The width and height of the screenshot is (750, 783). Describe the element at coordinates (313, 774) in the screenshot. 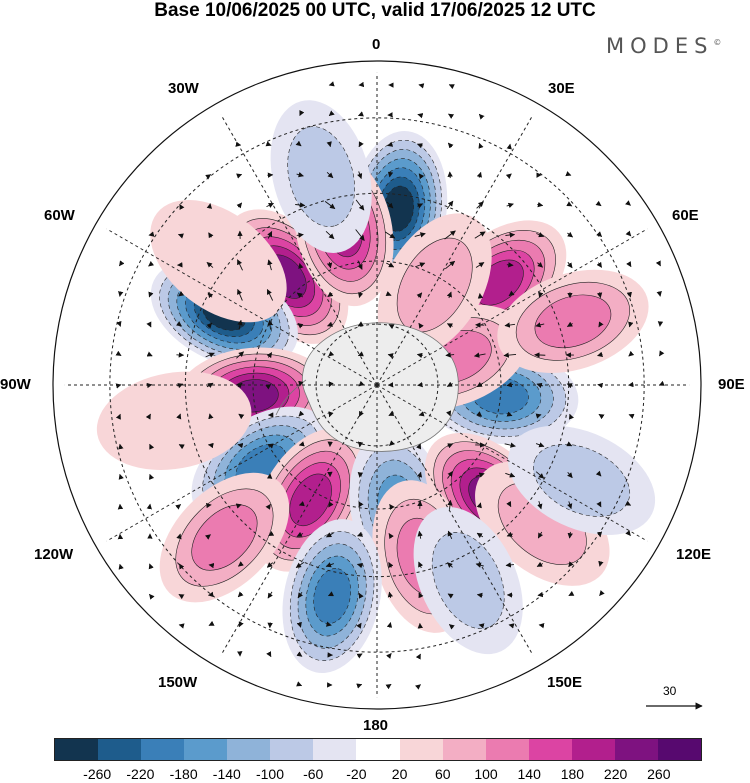

I see `colorbar-tick-label: -60` at that location.